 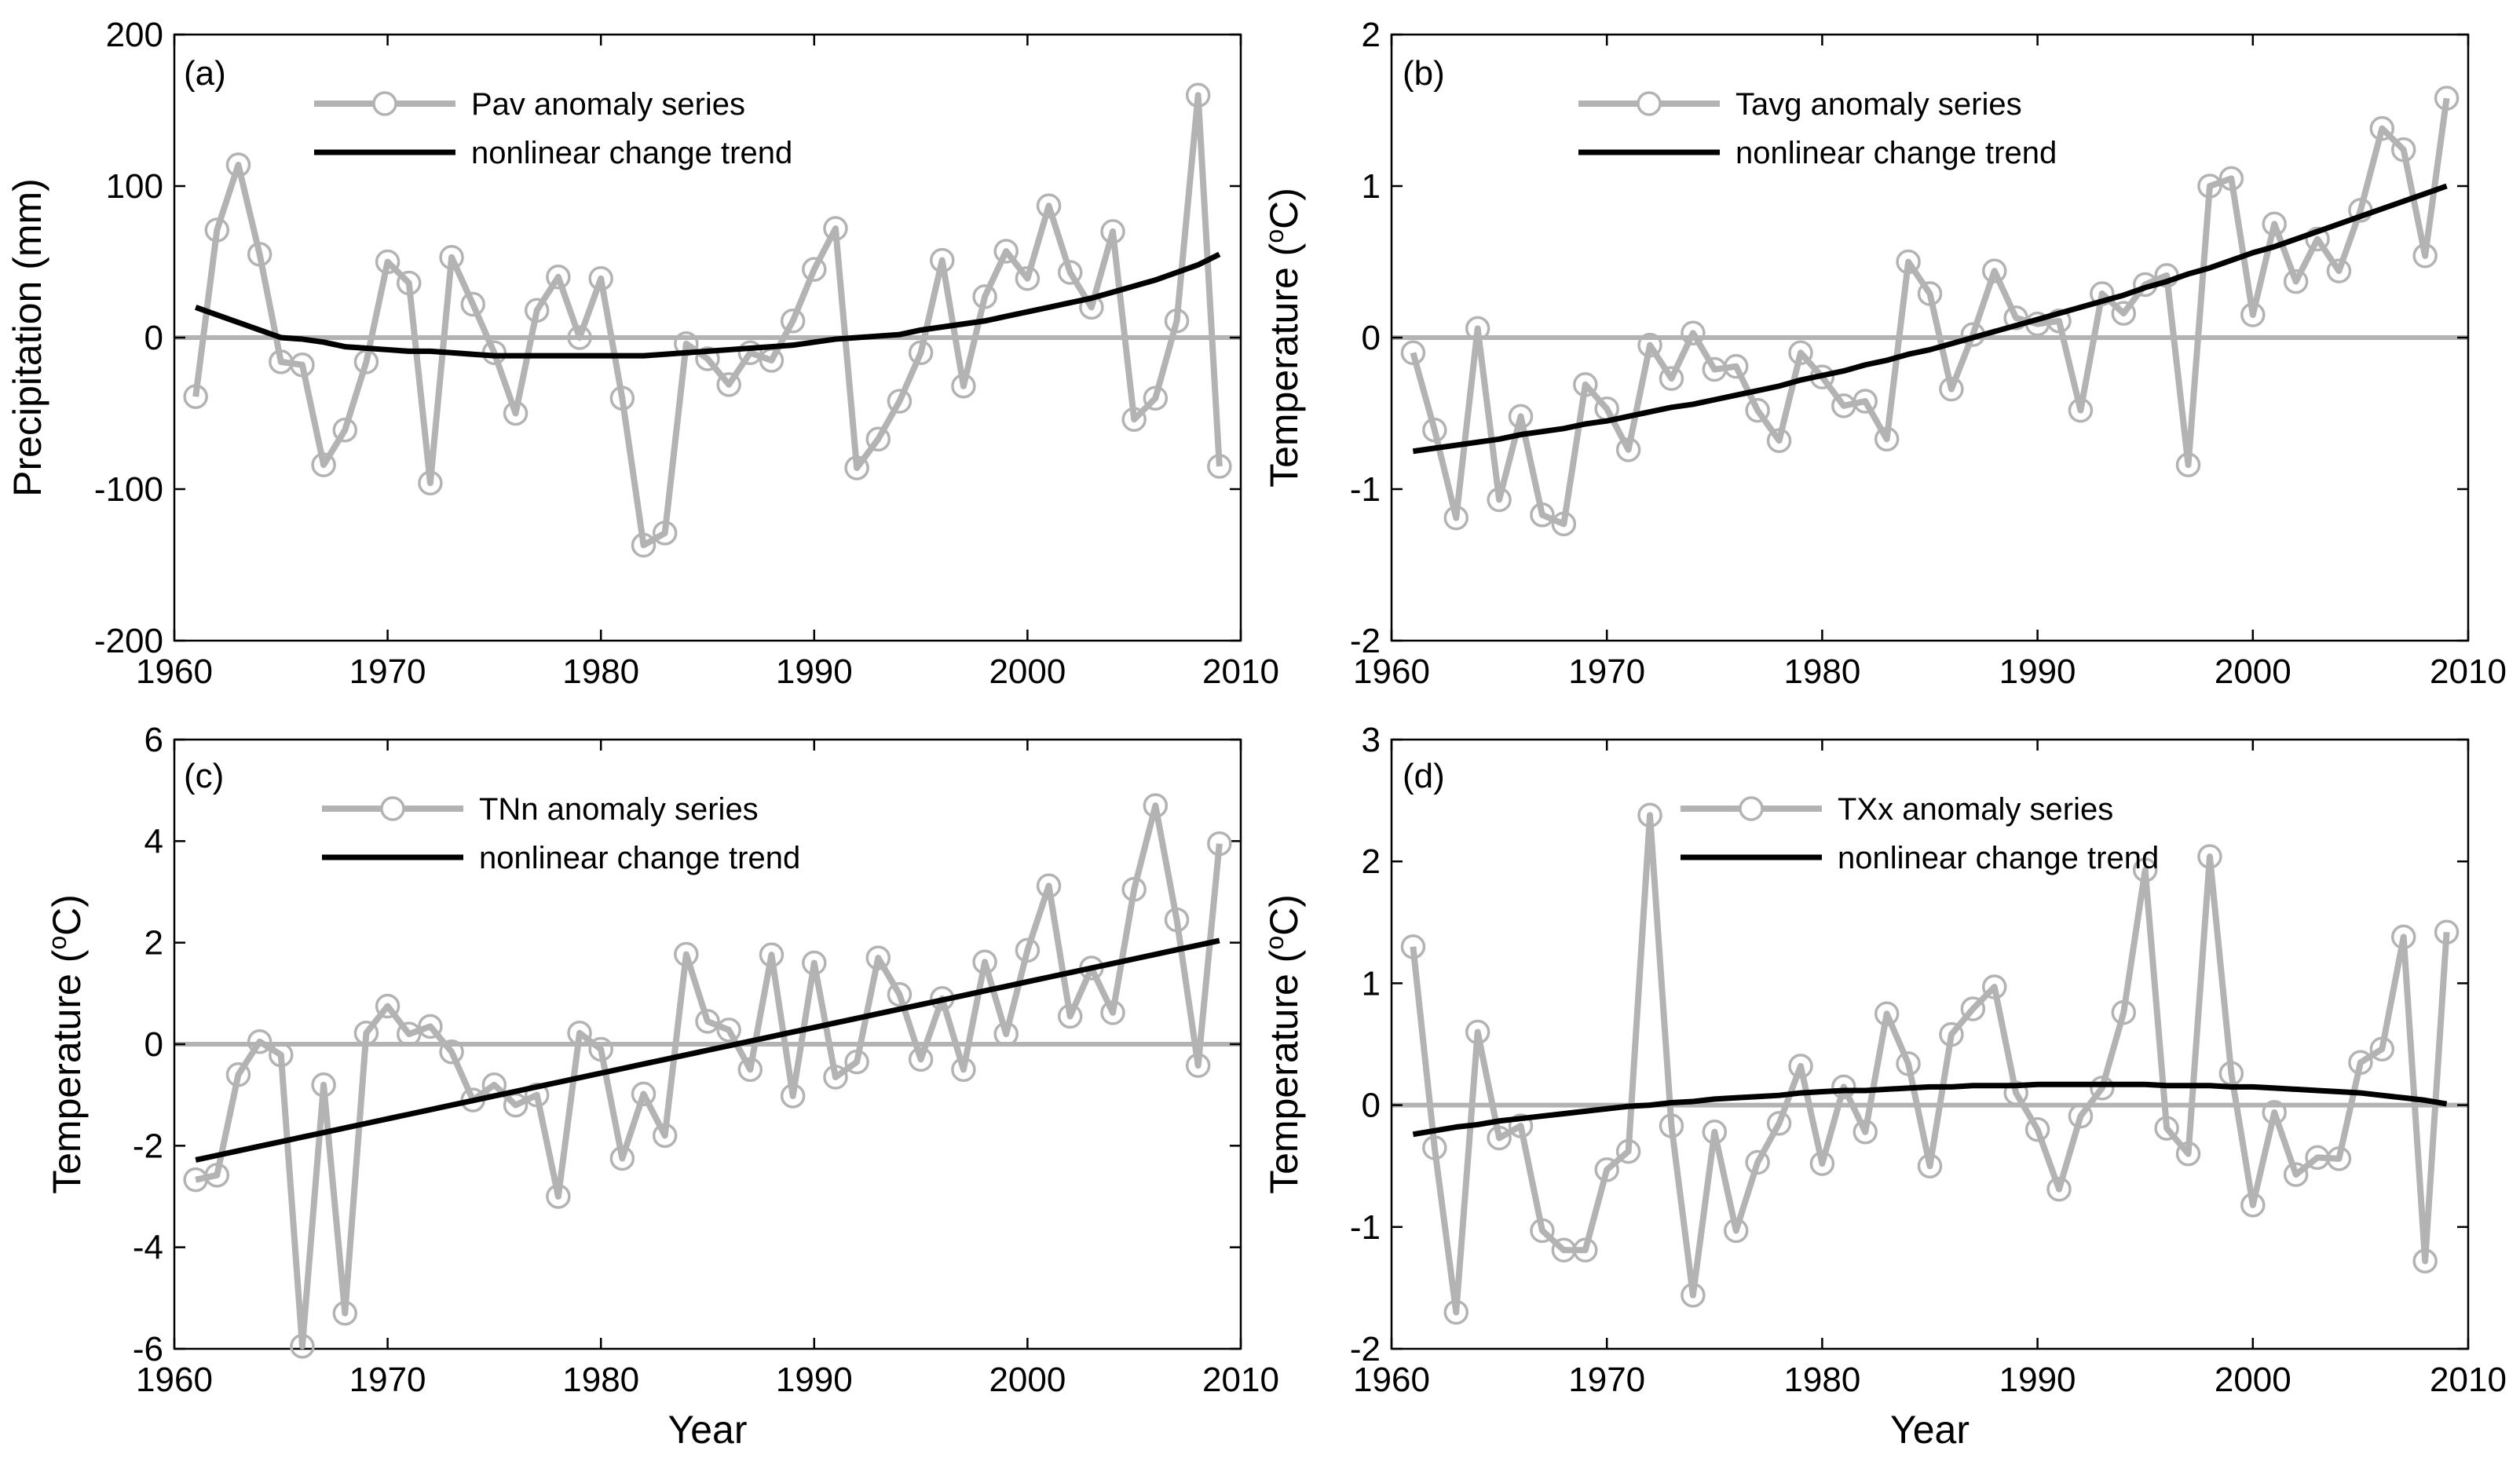 I want to click on x-tick-label: 2000, so click(x=2253, y=1380).